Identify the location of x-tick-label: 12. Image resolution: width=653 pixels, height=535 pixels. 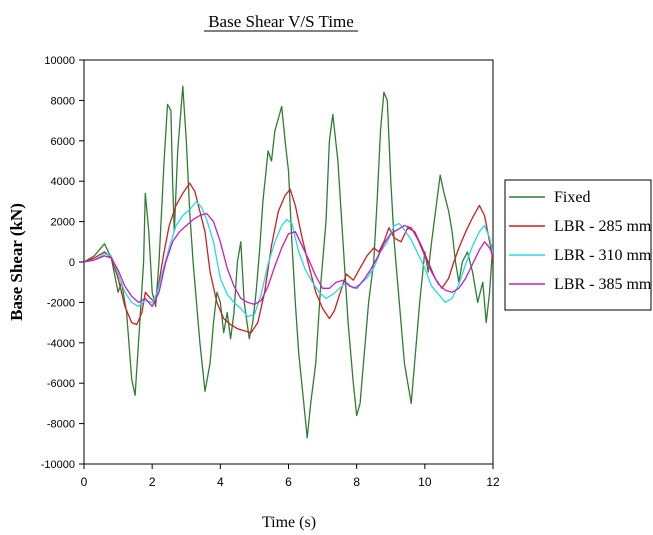
(493, 482).